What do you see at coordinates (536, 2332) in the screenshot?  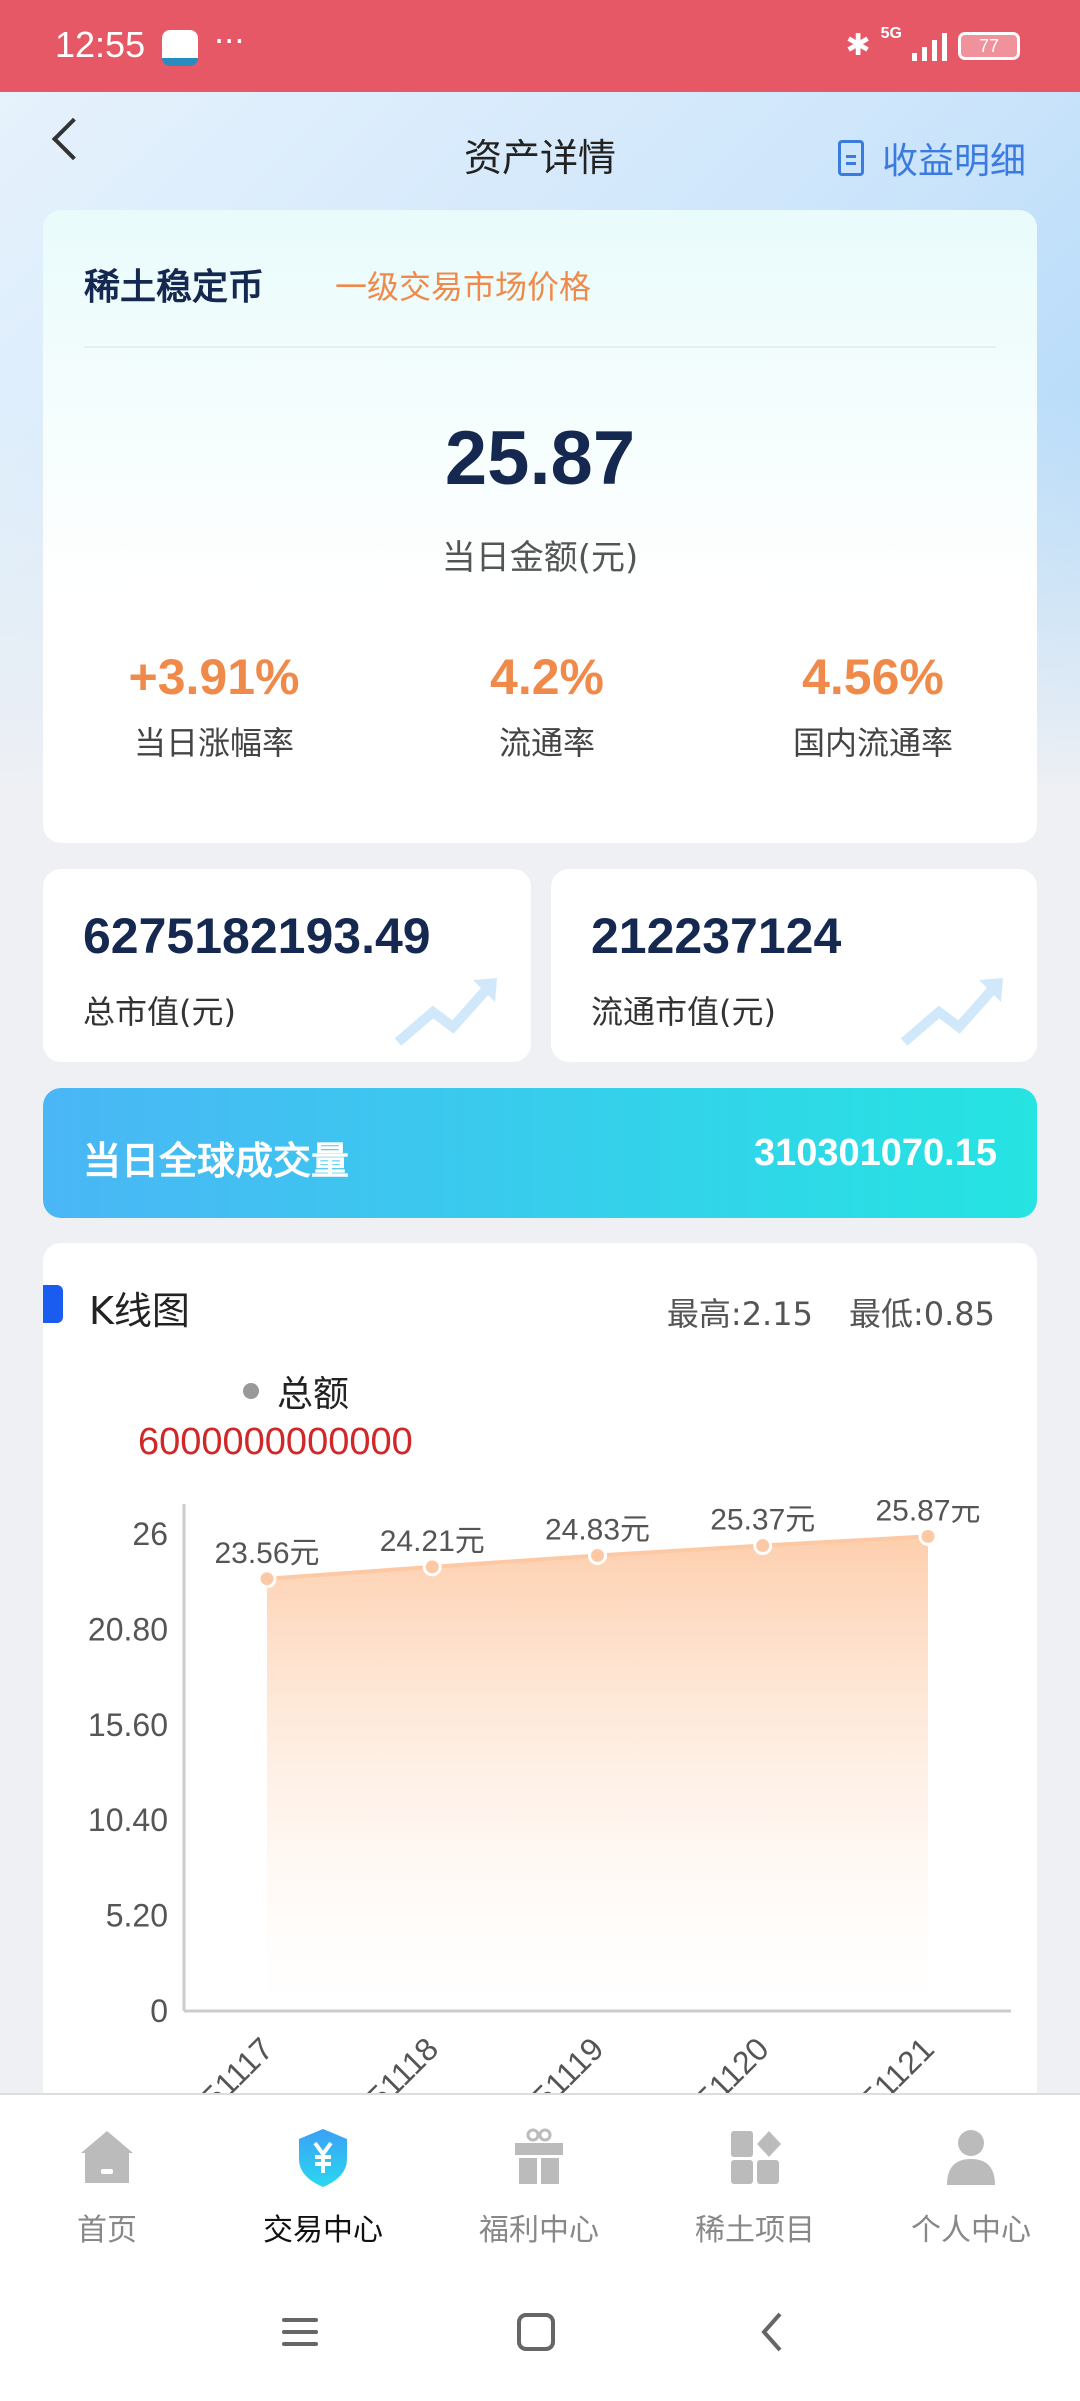 I see `home-system-button` at bounding box center [536, 2332].